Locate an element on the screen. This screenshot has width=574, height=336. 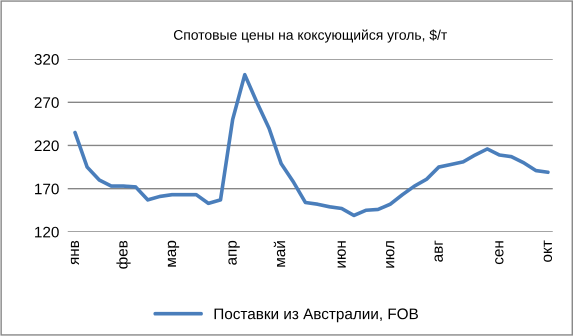
y-tick-label: 320 is located at coordinates (46, 59).